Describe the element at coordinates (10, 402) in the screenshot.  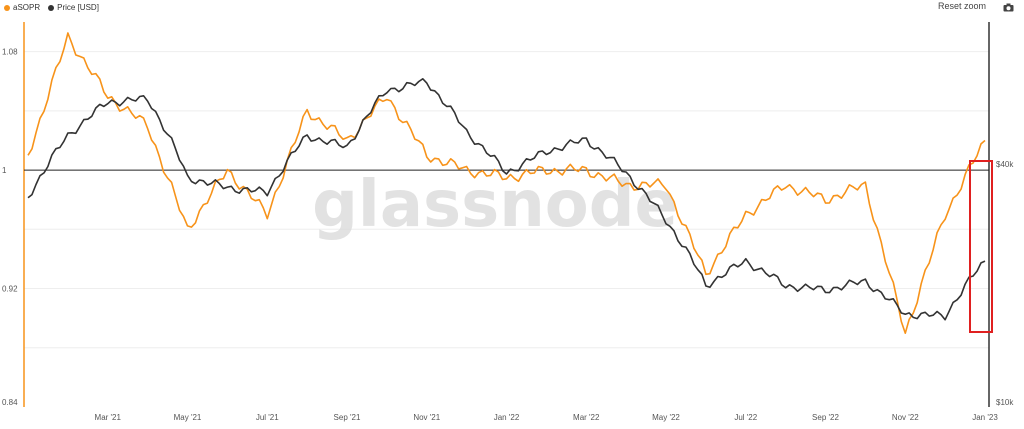
I see `left-tick-label: 0.84` at that location.